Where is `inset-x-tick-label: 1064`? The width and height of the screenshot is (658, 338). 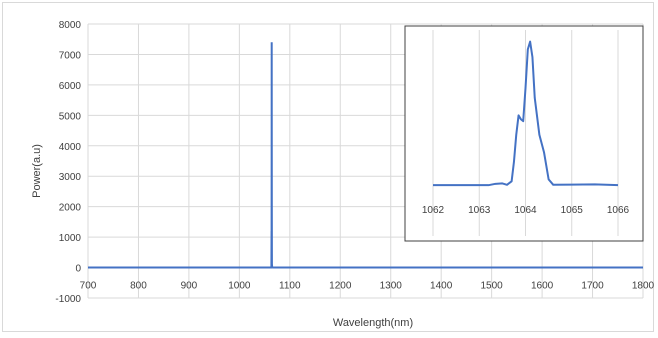 inset-x-tick-label: 1064 is located at coordinates (525, 210).